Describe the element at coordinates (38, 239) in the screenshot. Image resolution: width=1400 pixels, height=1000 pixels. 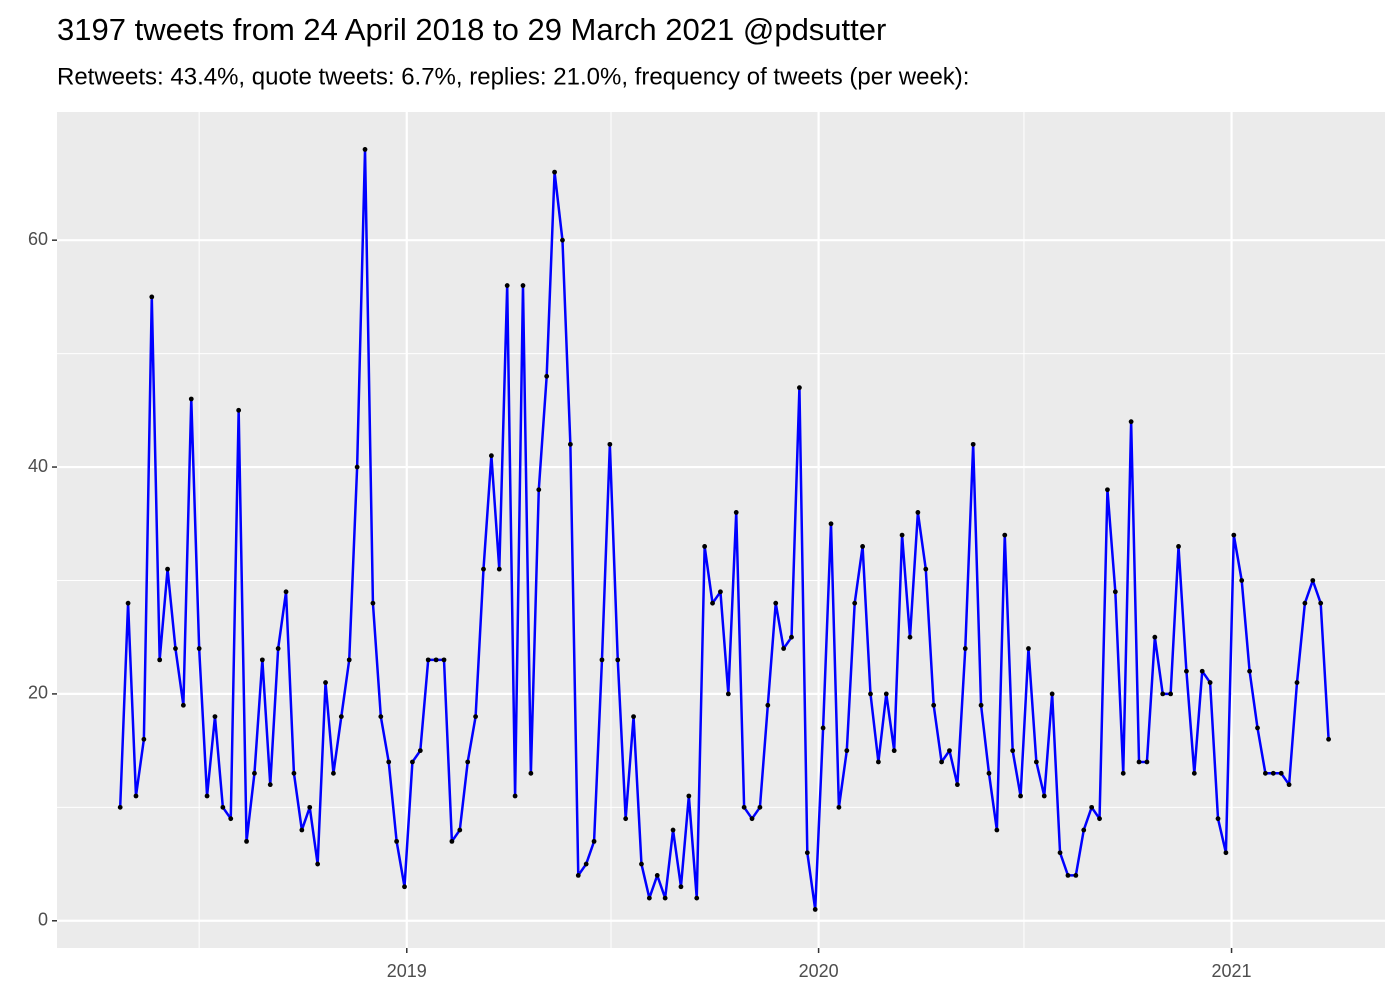
I see `y-tick-label: 60` at that location.